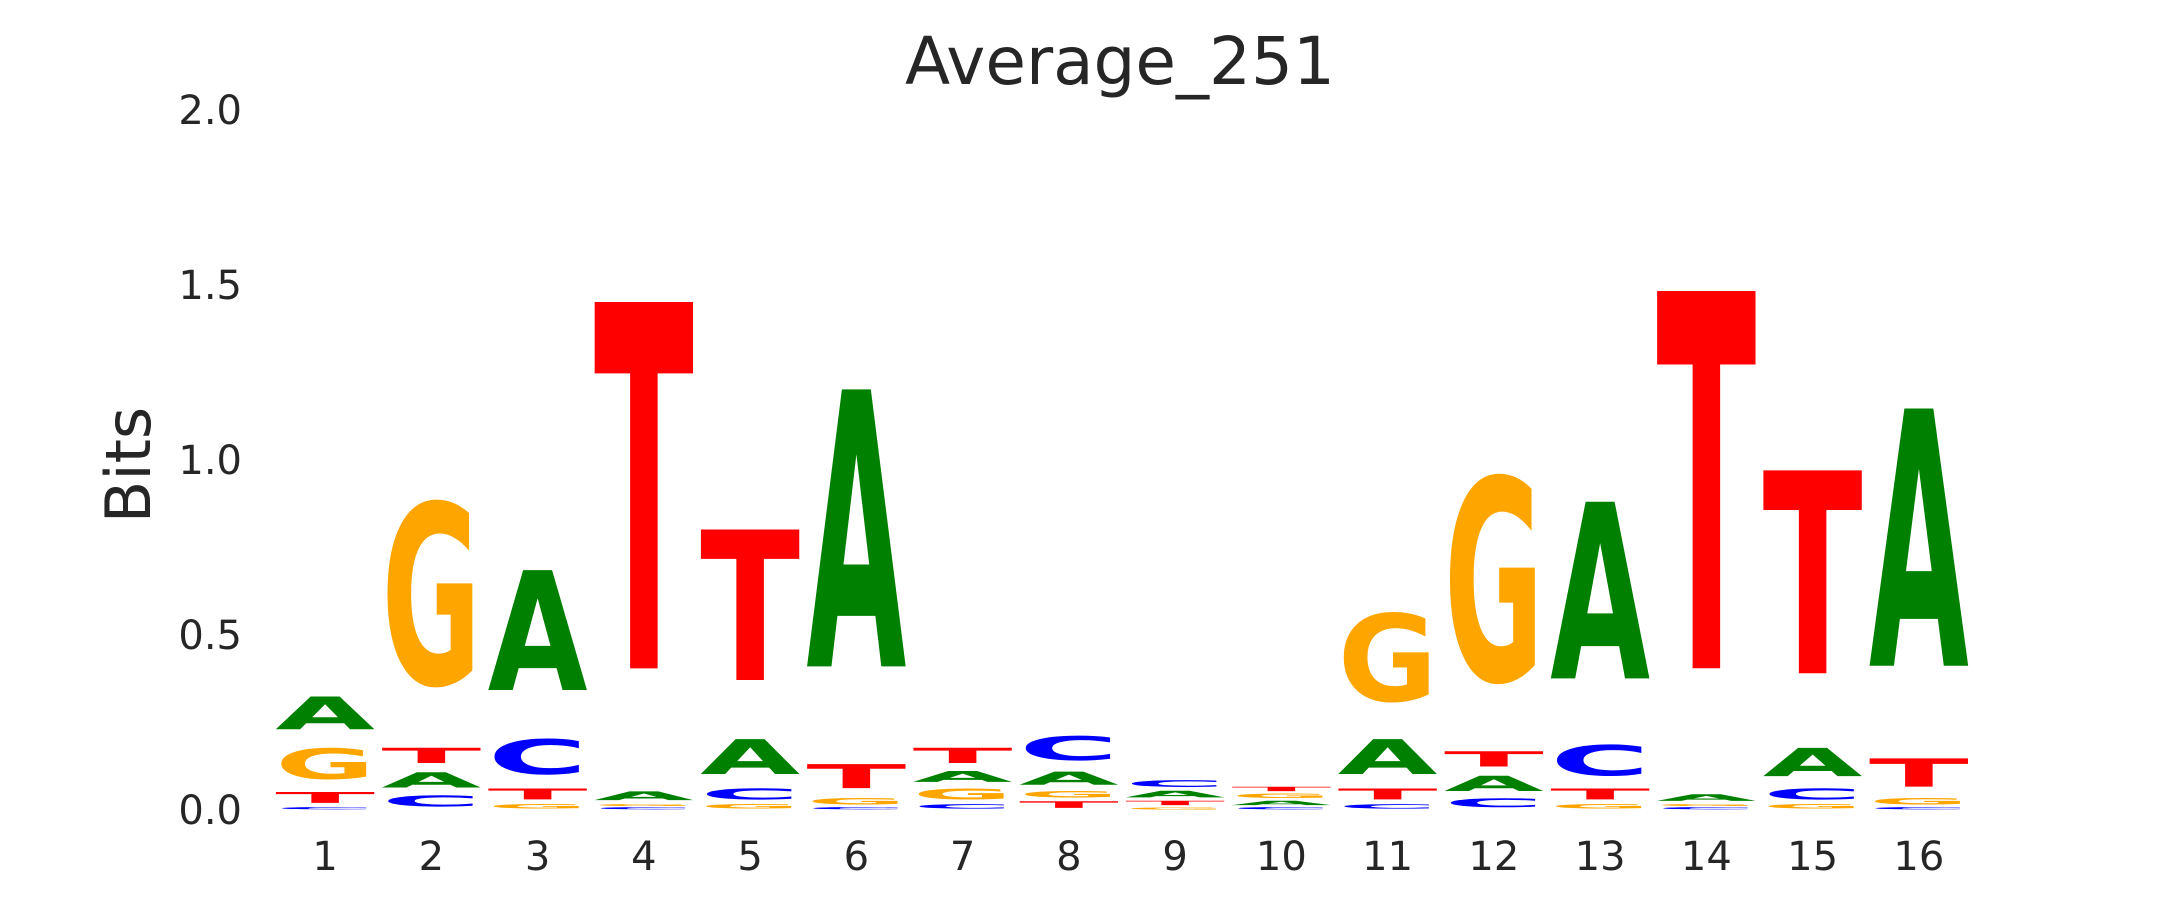  I want to click on x-tick-label: 15, so click(1812, 857).